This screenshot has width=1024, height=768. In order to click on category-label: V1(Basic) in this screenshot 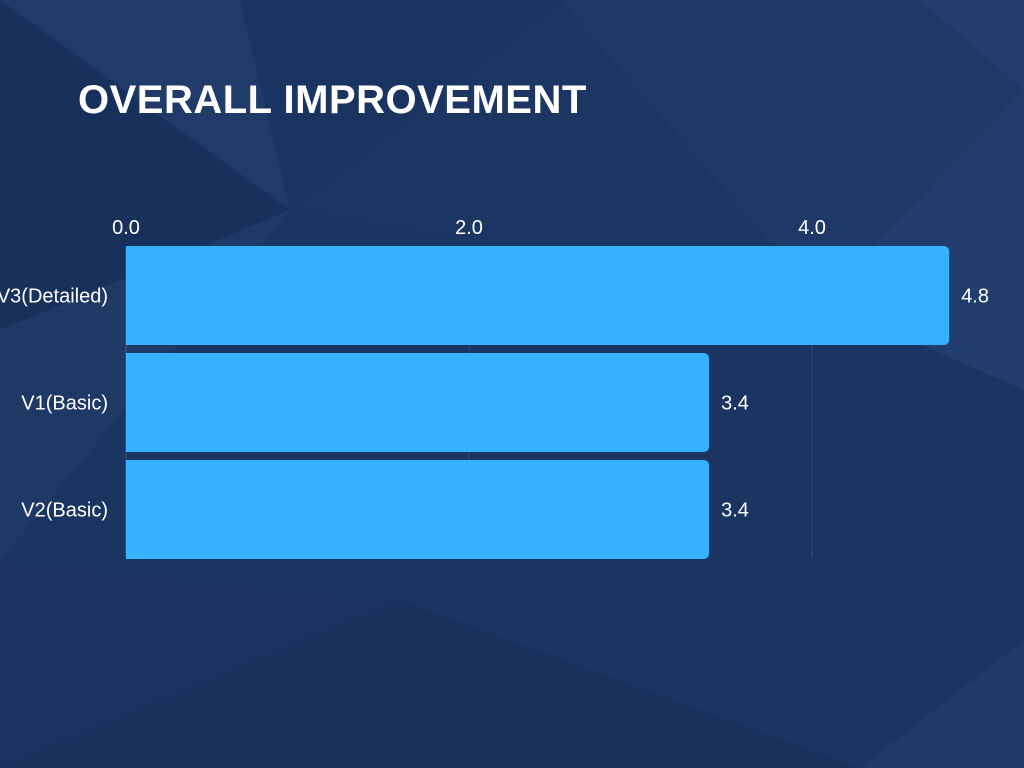, I will do `click(64, 404)`.